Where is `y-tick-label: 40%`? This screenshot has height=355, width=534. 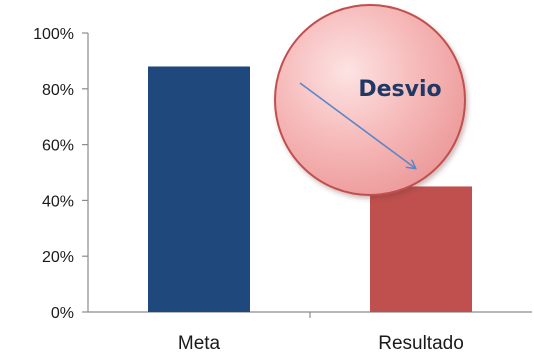
y-tick-label: 40% is located at coordinates (58, 201).